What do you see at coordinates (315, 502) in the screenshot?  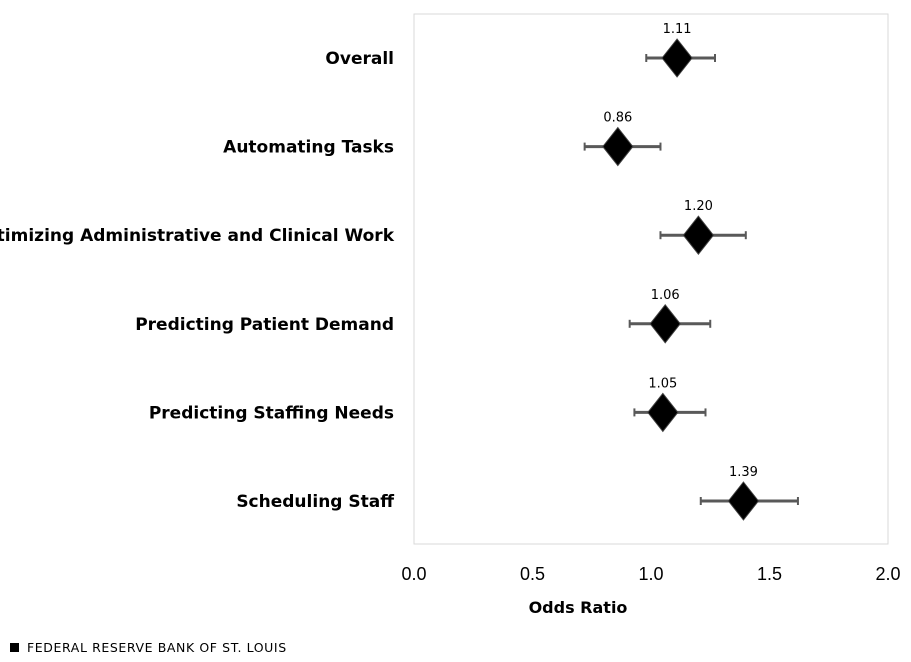 I see `category-label: Scheduling Staff` at bounding box center [315, 502].